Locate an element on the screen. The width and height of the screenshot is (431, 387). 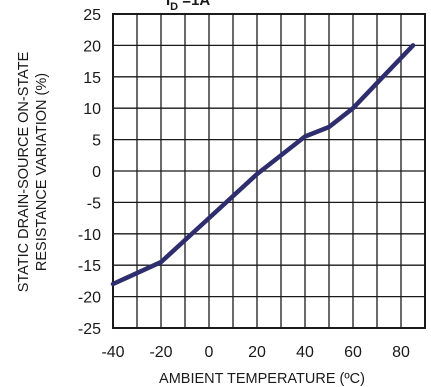
condition-label-sub: D is located at coordinates (174, 7).